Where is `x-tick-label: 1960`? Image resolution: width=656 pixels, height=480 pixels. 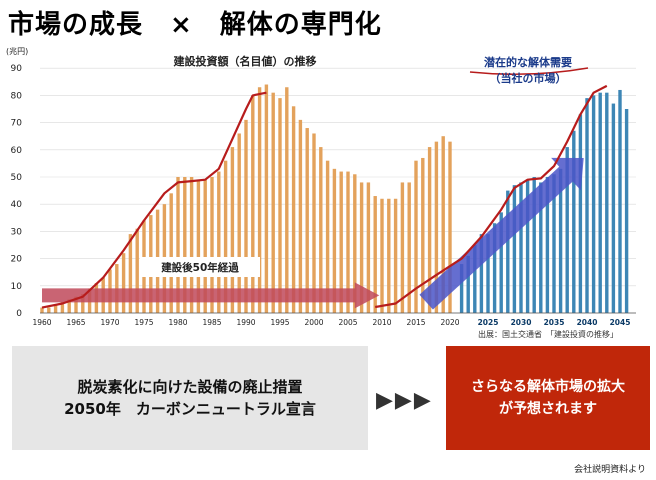
x-tick-label: 1960 is located at coordinates (41, 322).